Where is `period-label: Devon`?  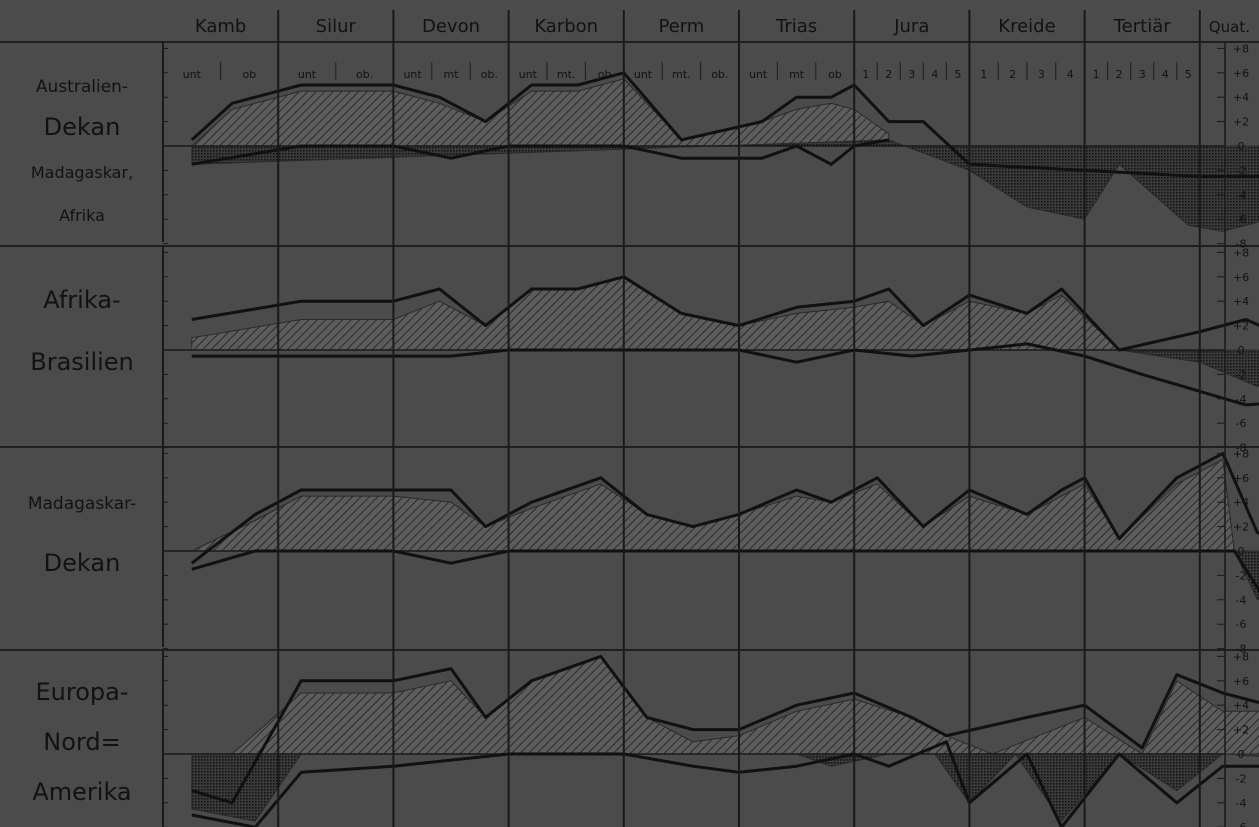
period-label: Devon is located at coordinates (451, 26).